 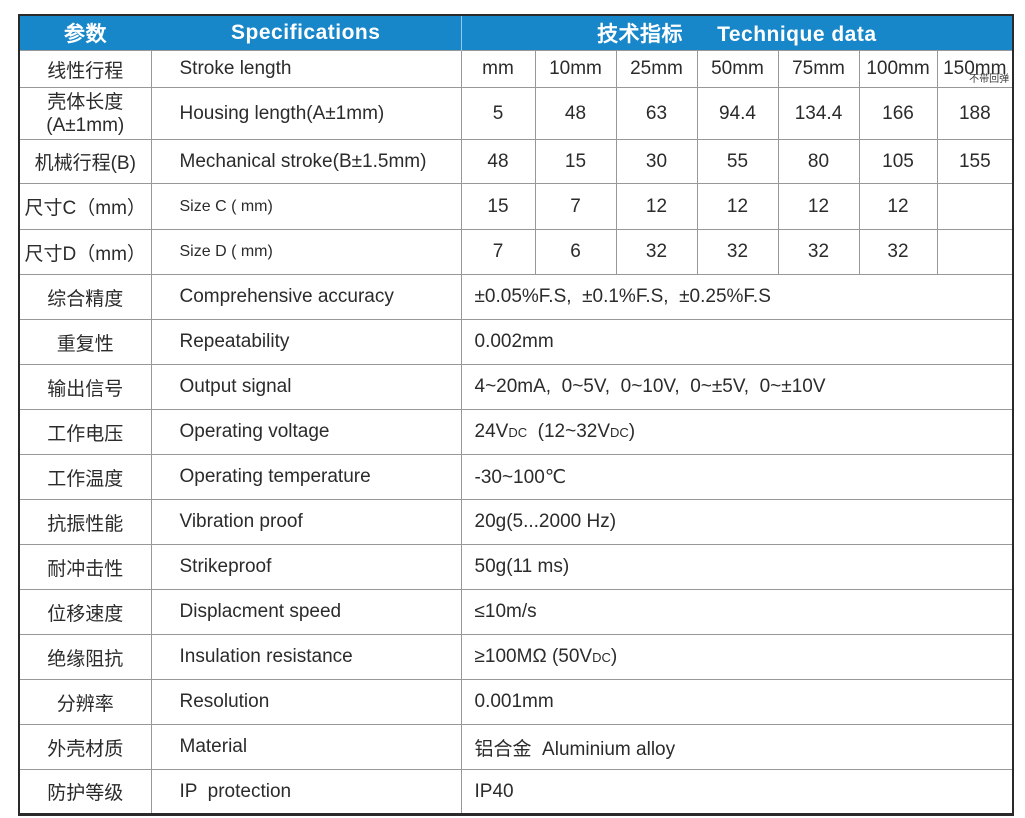 What do you see at coordinates (85, 792) in the screenshot?
I see `row-label-zh: 防护等级` at bounding box center [85, 792].